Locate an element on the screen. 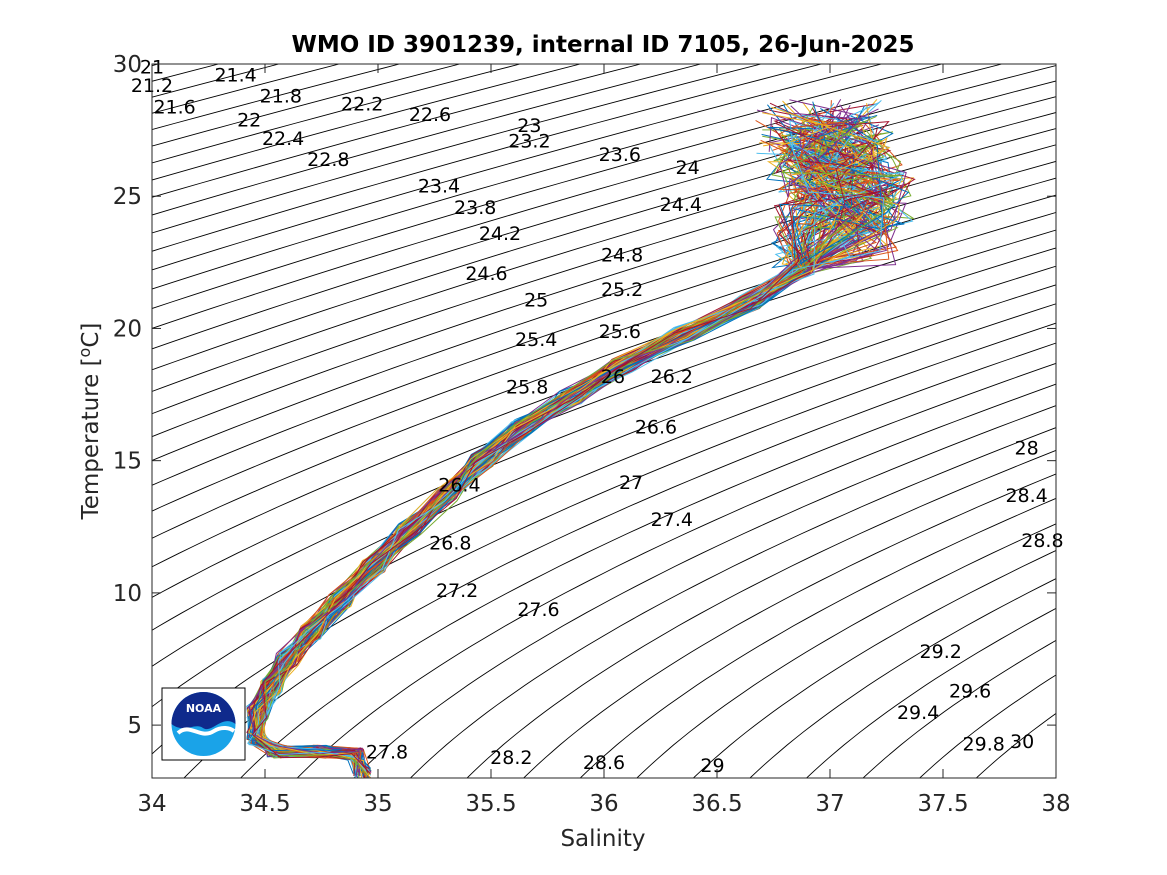  contour-label: 28.2 is located at coordinates (511, 758).